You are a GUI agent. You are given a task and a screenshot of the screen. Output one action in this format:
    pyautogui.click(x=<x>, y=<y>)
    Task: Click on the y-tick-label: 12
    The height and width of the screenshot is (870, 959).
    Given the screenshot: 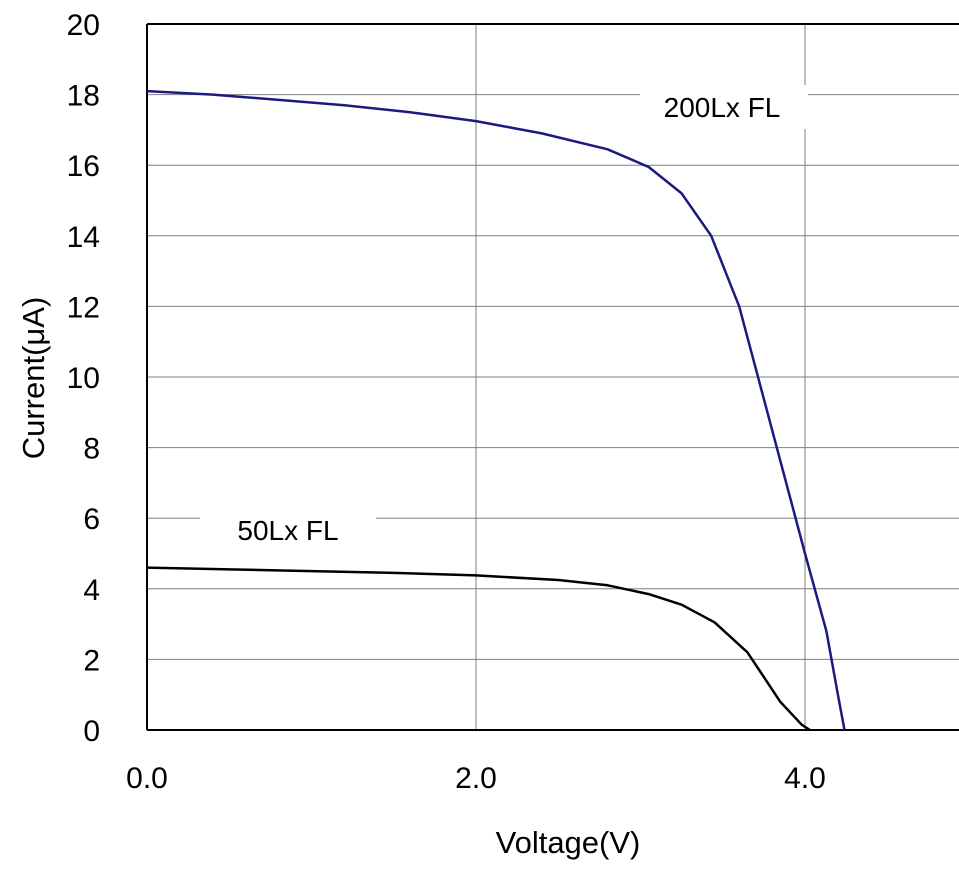 What is the action you would take?
    pyautogui.click(x=83, y=307)
    